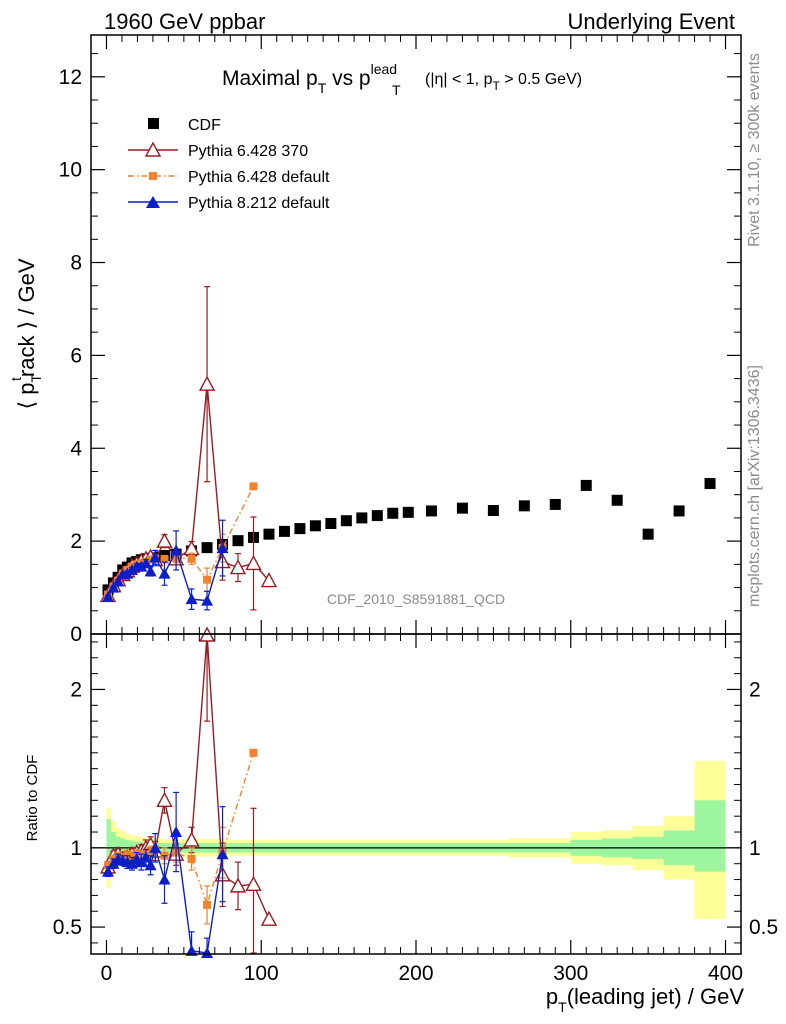 The image size is (786, 1024). Describe the element at coordinates (165, 738) in the screenshot. I see `series-p8` at that location.